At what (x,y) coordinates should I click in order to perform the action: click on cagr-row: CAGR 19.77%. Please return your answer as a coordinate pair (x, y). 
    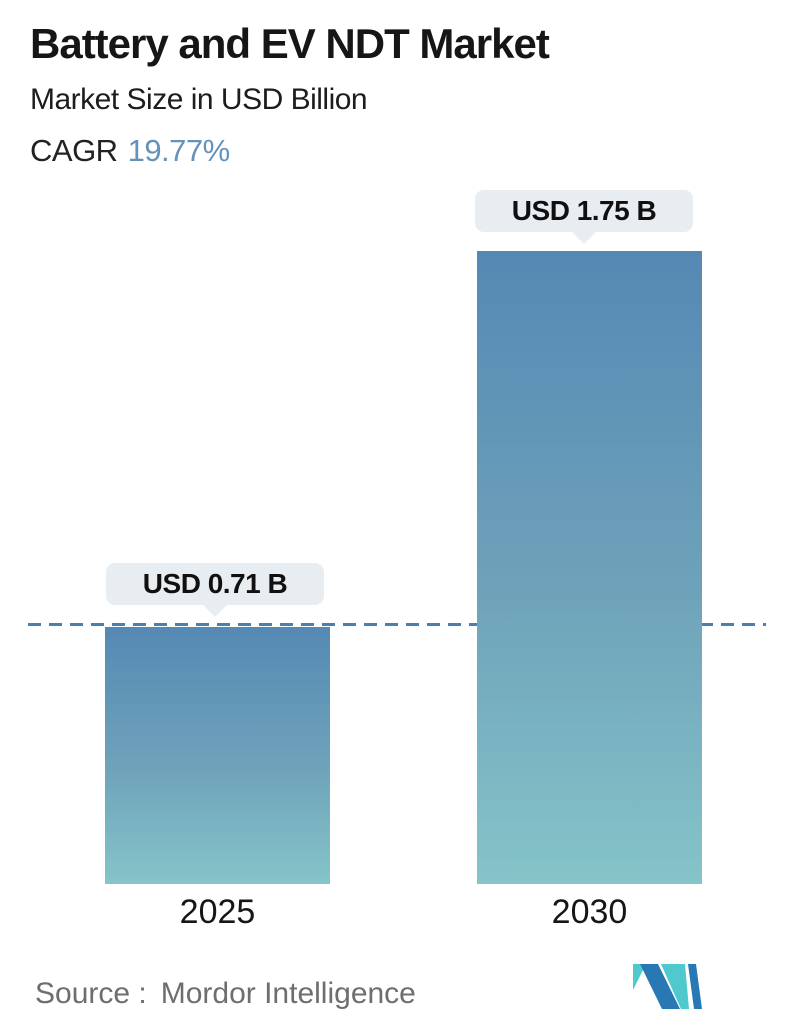
    Looking at the image, I should click on (130, 151).